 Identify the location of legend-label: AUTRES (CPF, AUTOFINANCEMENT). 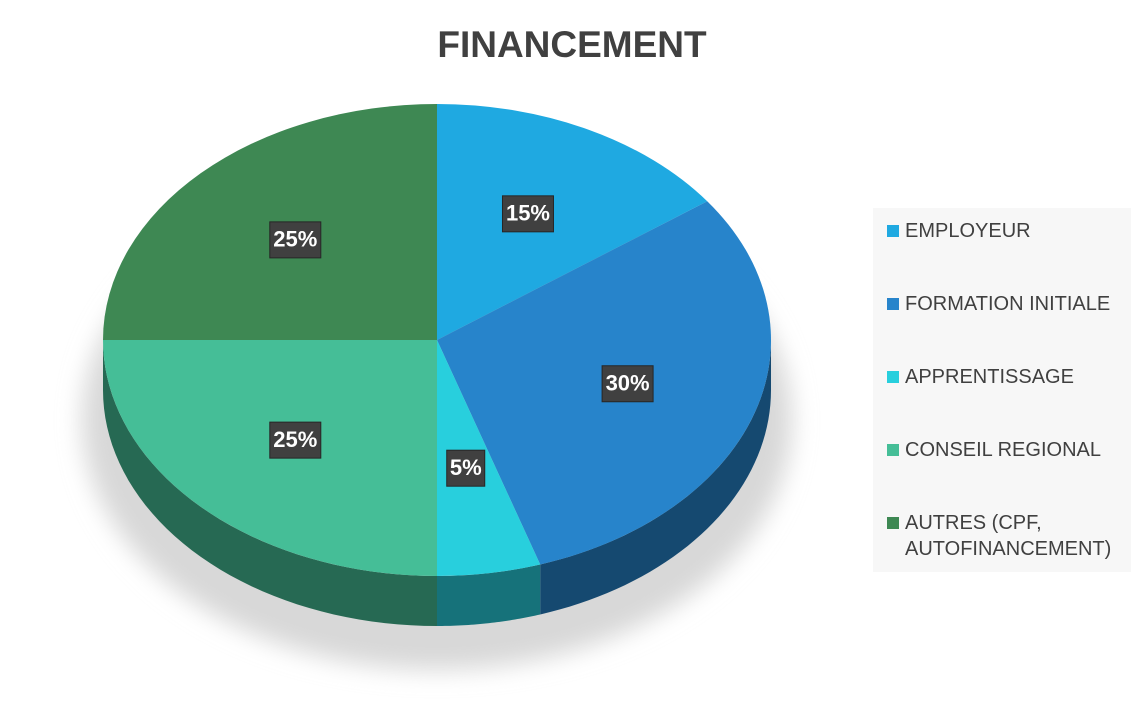
(1008, 536).